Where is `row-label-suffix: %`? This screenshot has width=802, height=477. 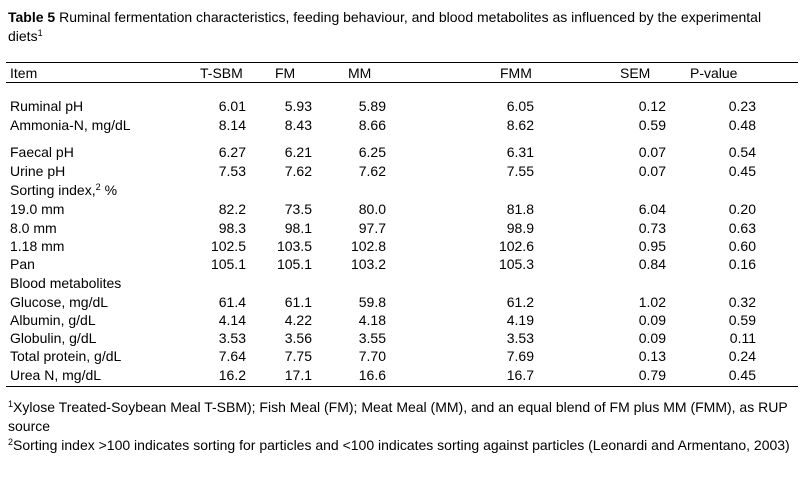
row-label-suffix: % is located at coordinates (111, 190).